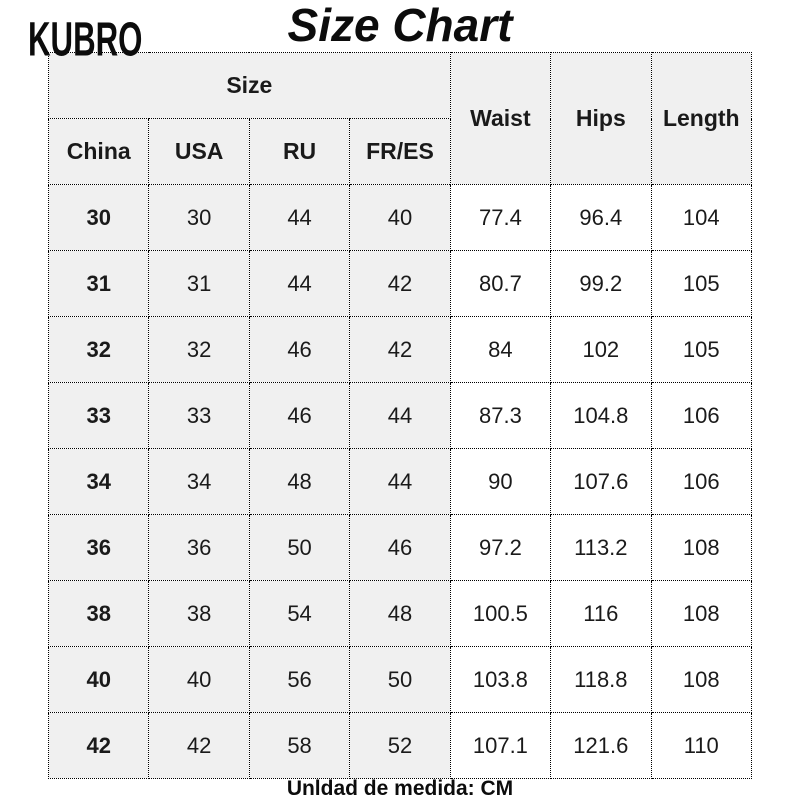  I want to click on cell-usa: 31, so click(199, 283).